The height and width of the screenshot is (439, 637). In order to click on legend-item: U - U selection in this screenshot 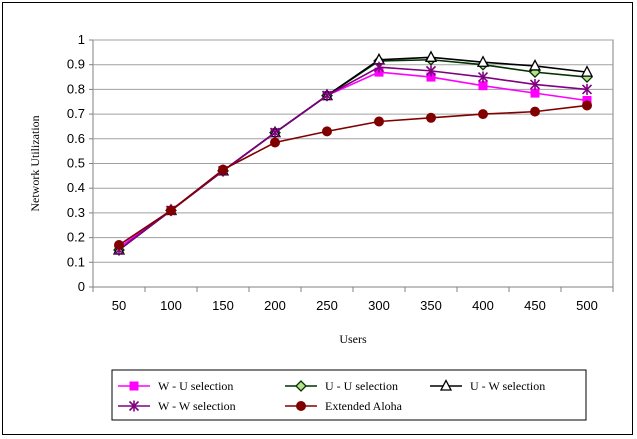, I will do `click(341, 386)`.